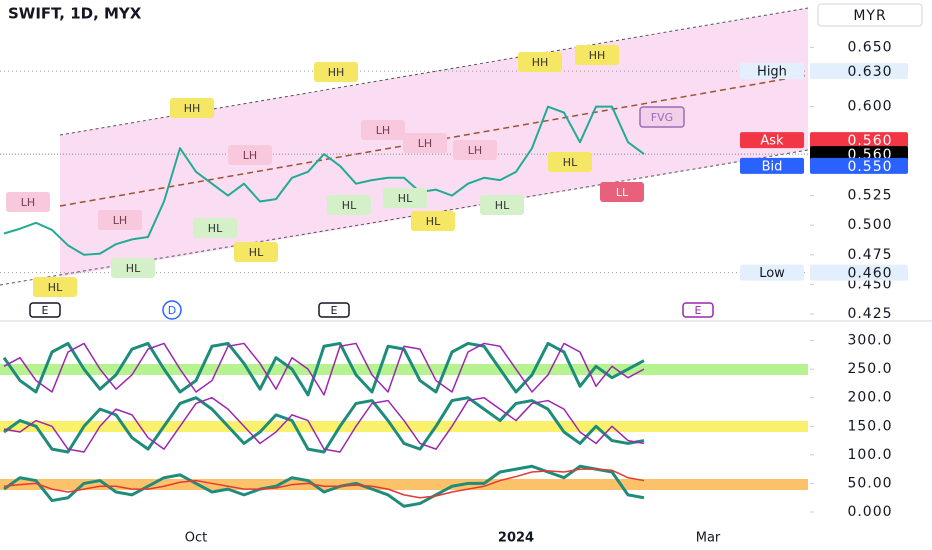 Image resolution: width=932 pixels, height=550 pixels. Describe the element at coordinates (869, 167) in the screenshot. I see `level-value: 0.550` at that location.